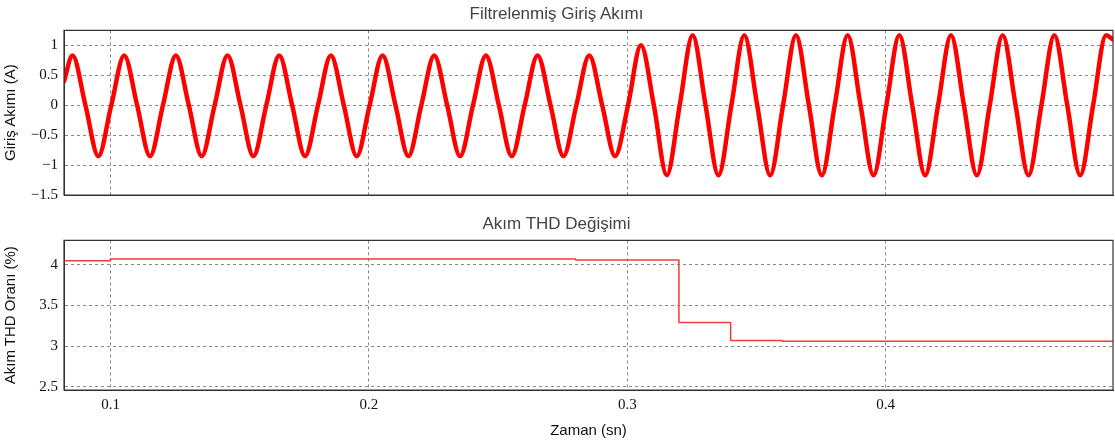  What do you see at coordinates (48, 304) in the screenshot?
I see `y-tick-label: 3.5` at bounding box center [48, 304].